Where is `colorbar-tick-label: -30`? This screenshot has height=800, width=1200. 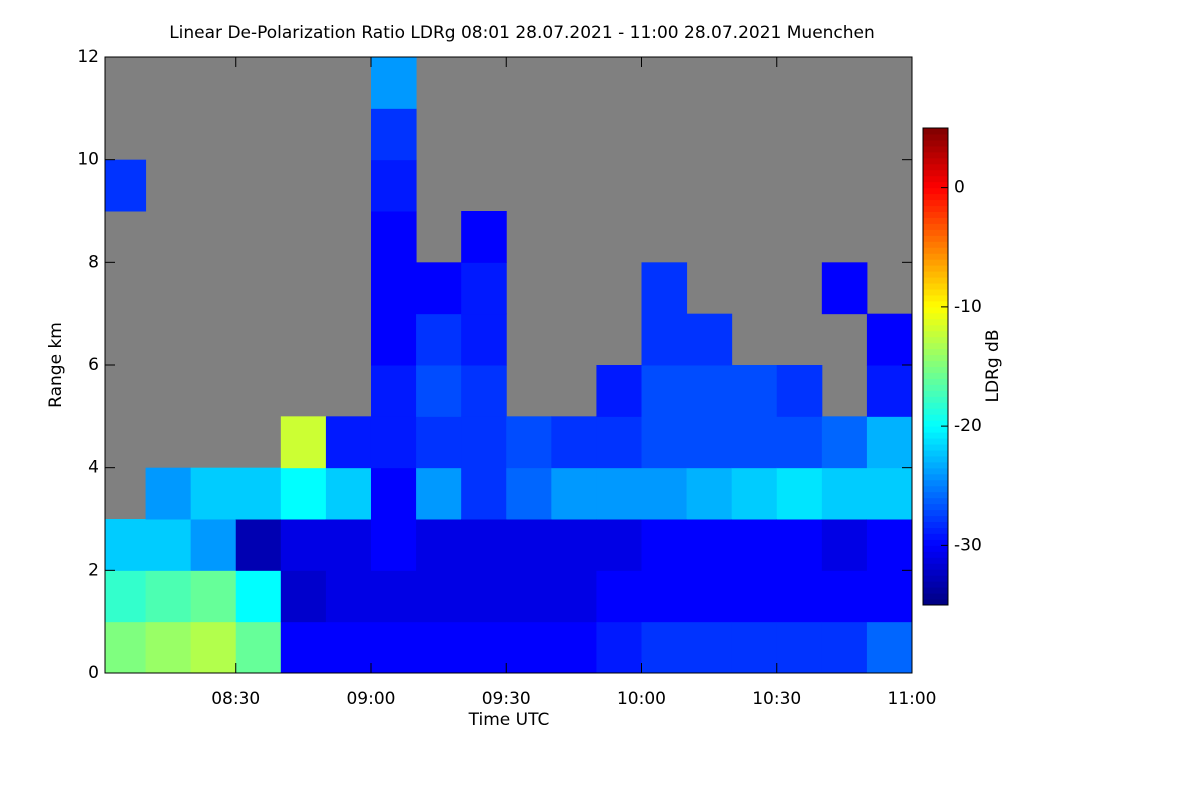
colorbar-tick-label: -30 is located at coordinates (968, 545).